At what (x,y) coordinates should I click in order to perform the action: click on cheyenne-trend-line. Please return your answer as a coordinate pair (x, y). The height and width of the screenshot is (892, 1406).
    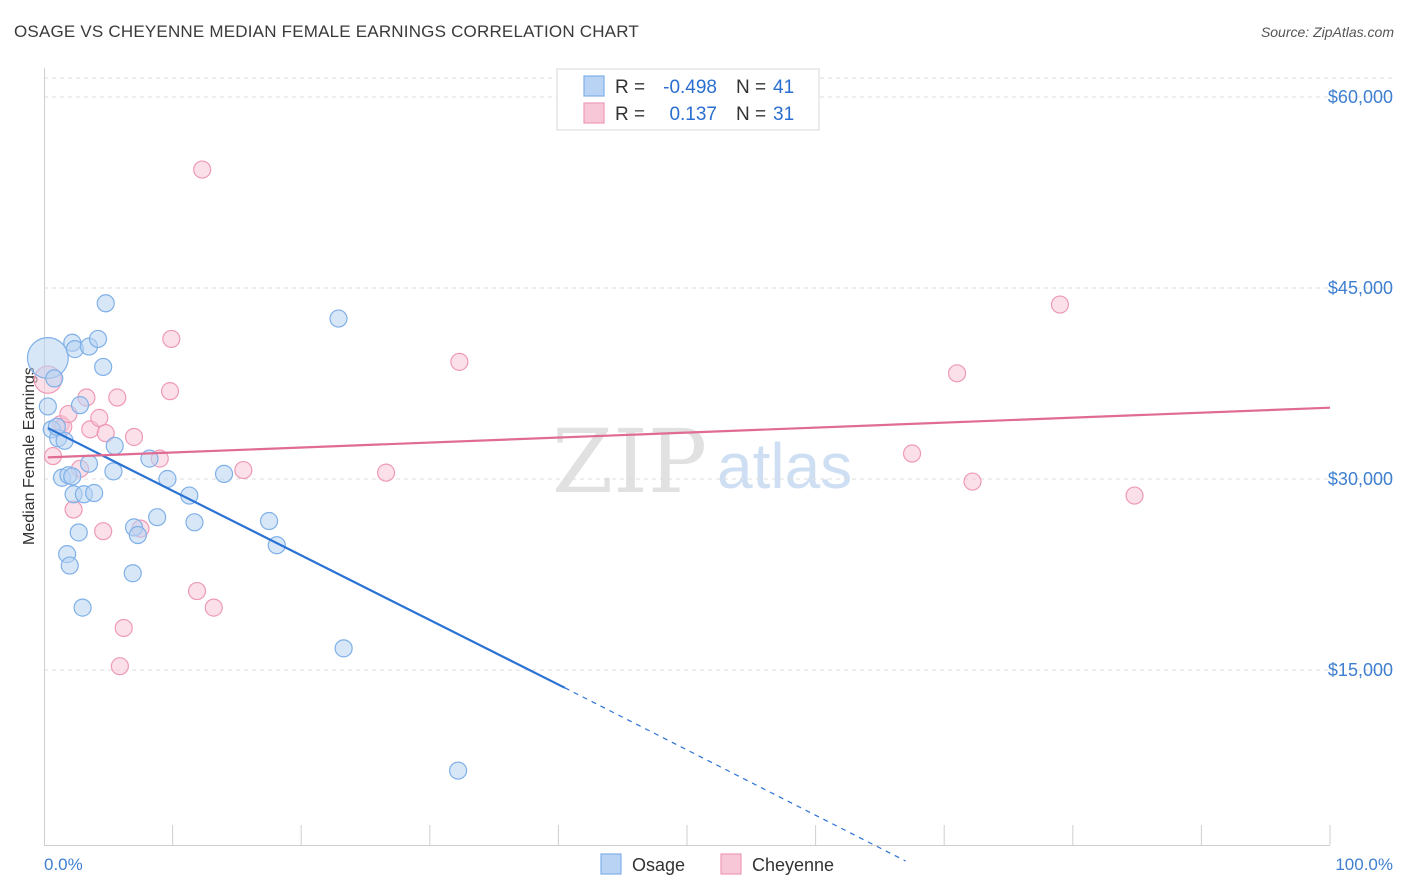
    Looking at the image, I should click on (689, 432).